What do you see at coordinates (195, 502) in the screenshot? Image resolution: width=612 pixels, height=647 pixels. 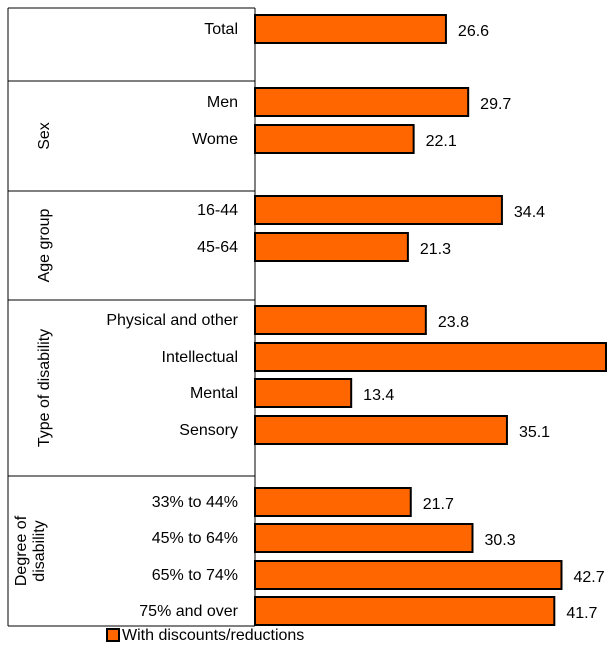 I see `category-label: 33% to 44%` at bounding box center [195, 502].